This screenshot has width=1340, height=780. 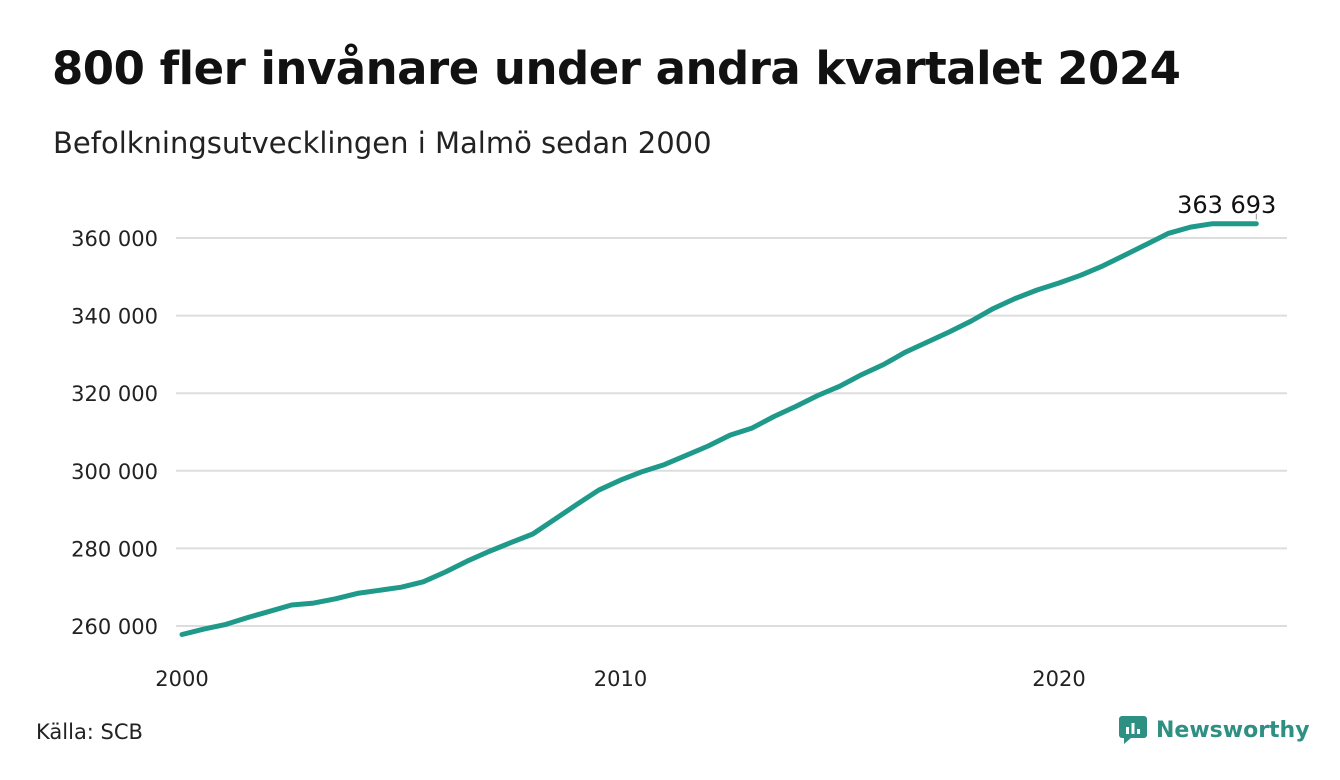 What do you see at coordinates (1233, 730) in the screenshot?
I see `brand-name: Newsworthy` at bounding box center [1233, 730].